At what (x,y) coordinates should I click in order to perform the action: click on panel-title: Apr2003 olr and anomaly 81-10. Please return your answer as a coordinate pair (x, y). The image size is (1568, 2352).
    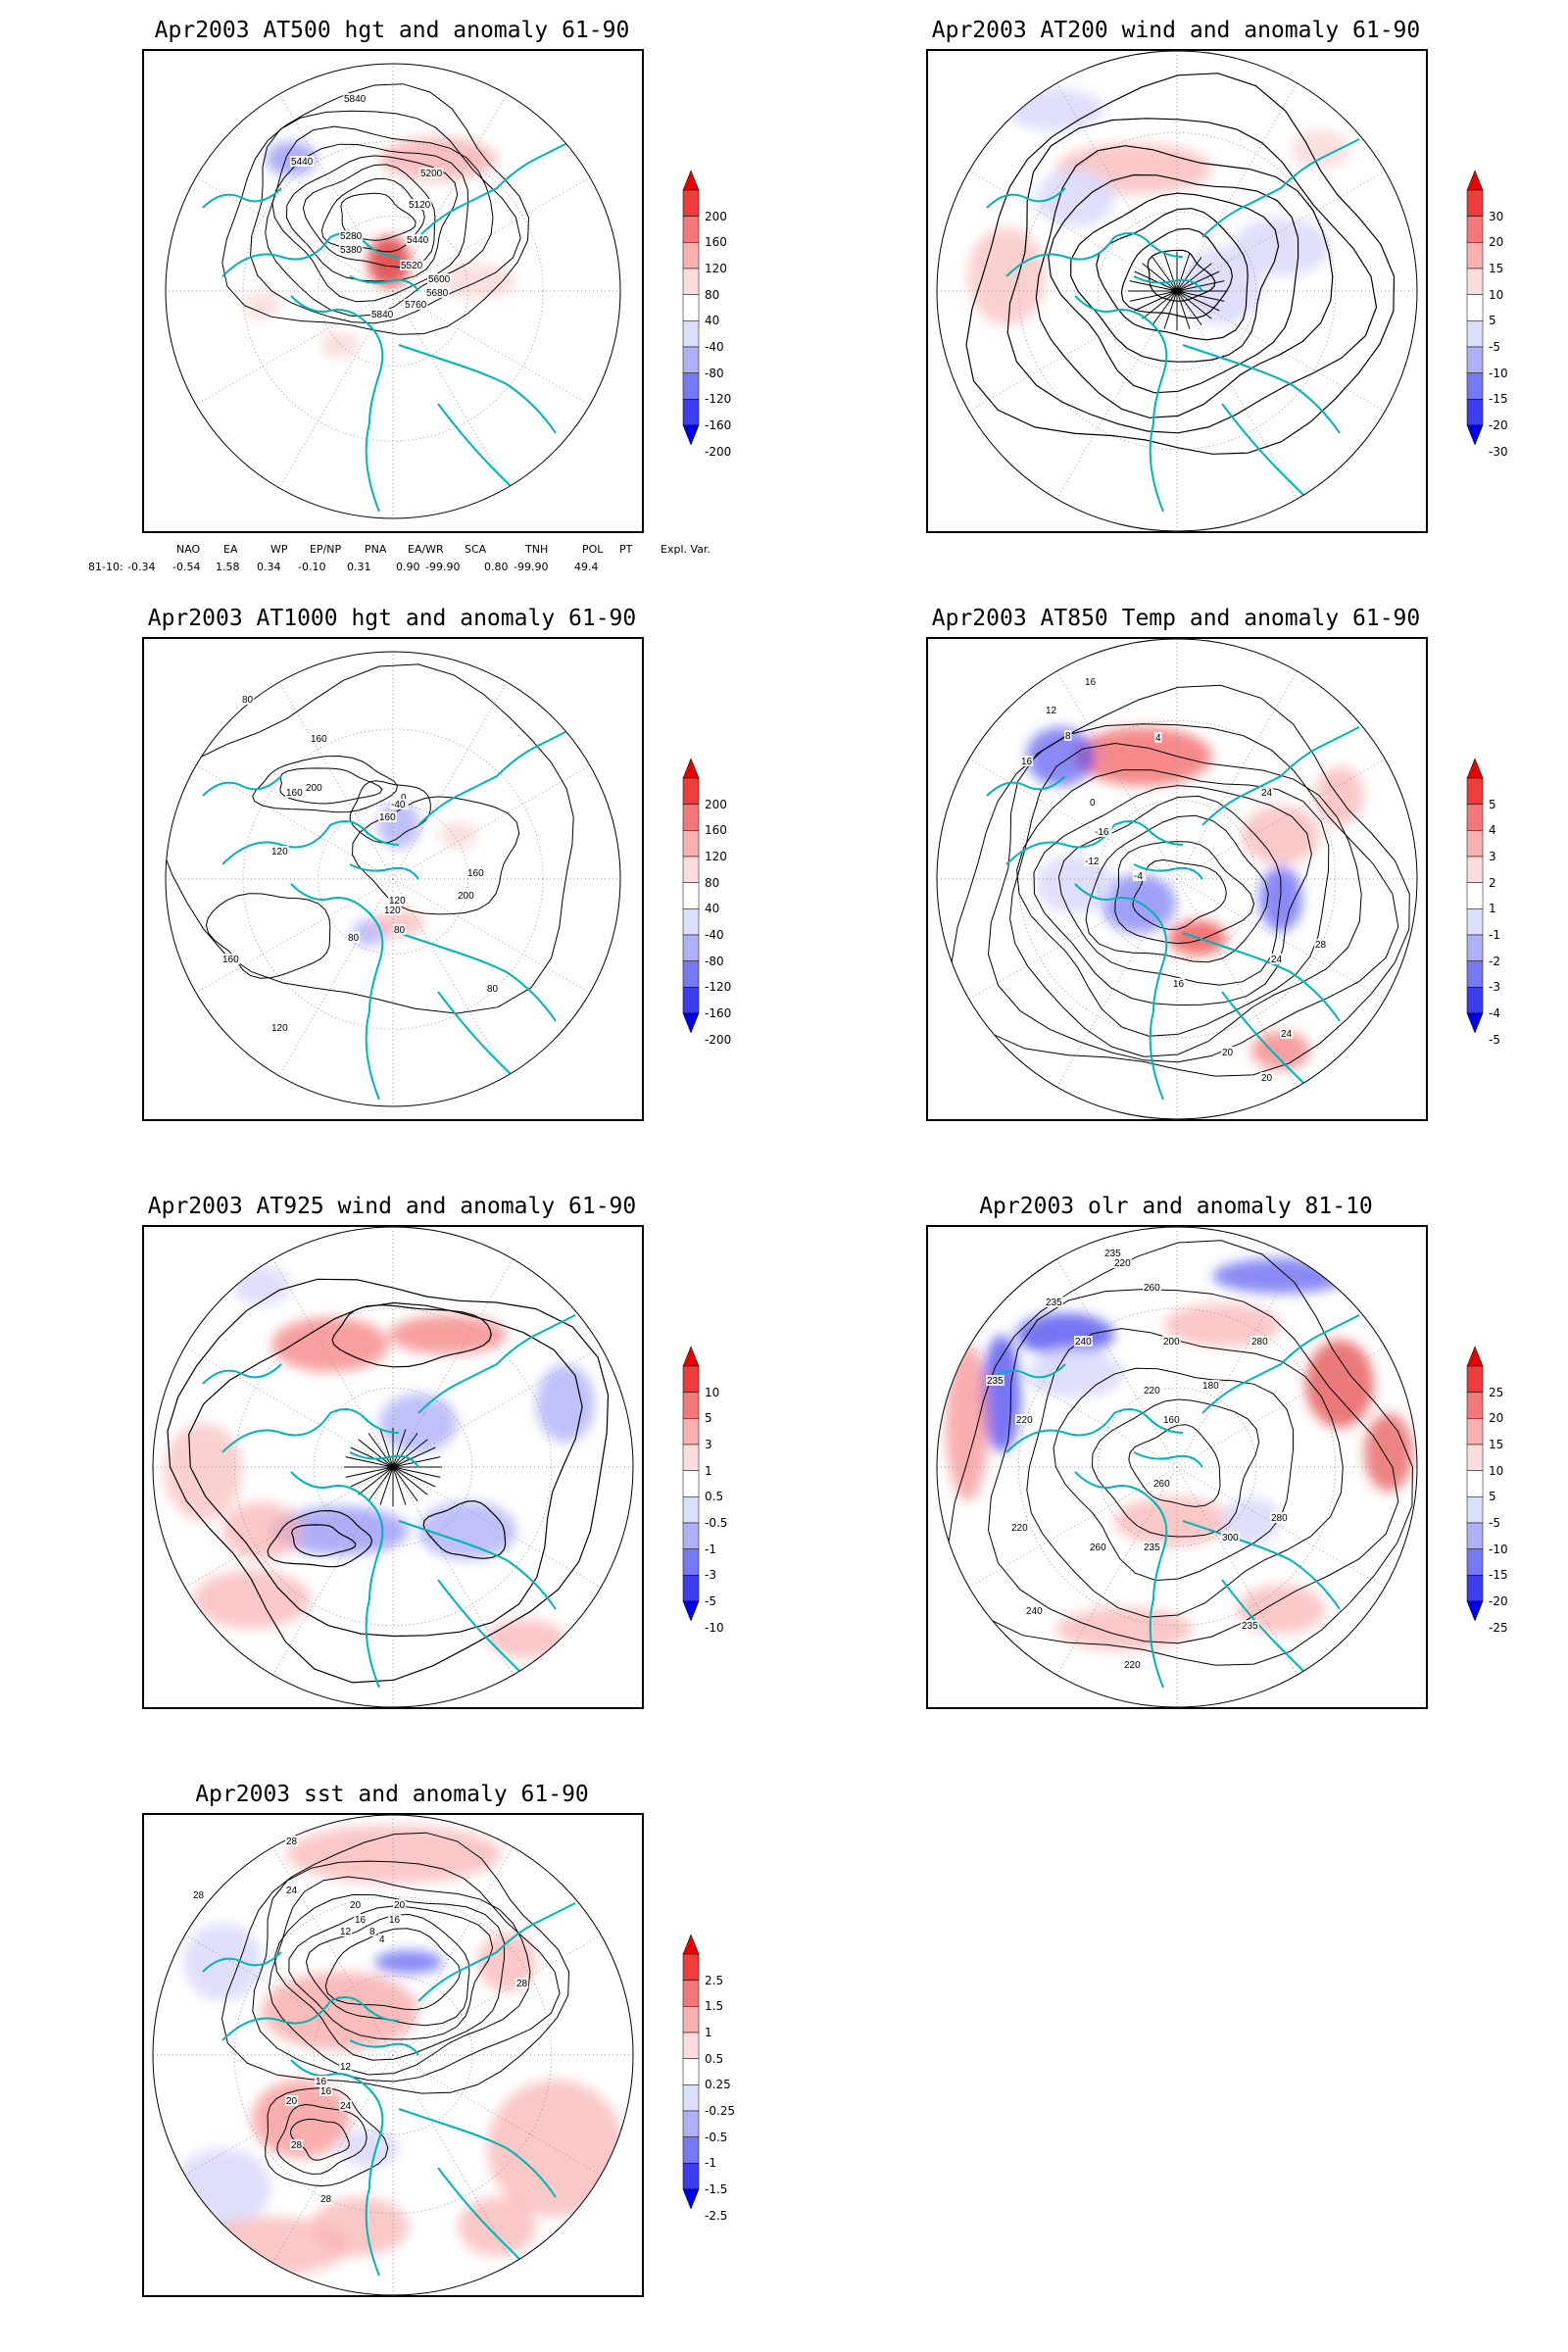
    Looking at the image, I should click on (1176, 1206).